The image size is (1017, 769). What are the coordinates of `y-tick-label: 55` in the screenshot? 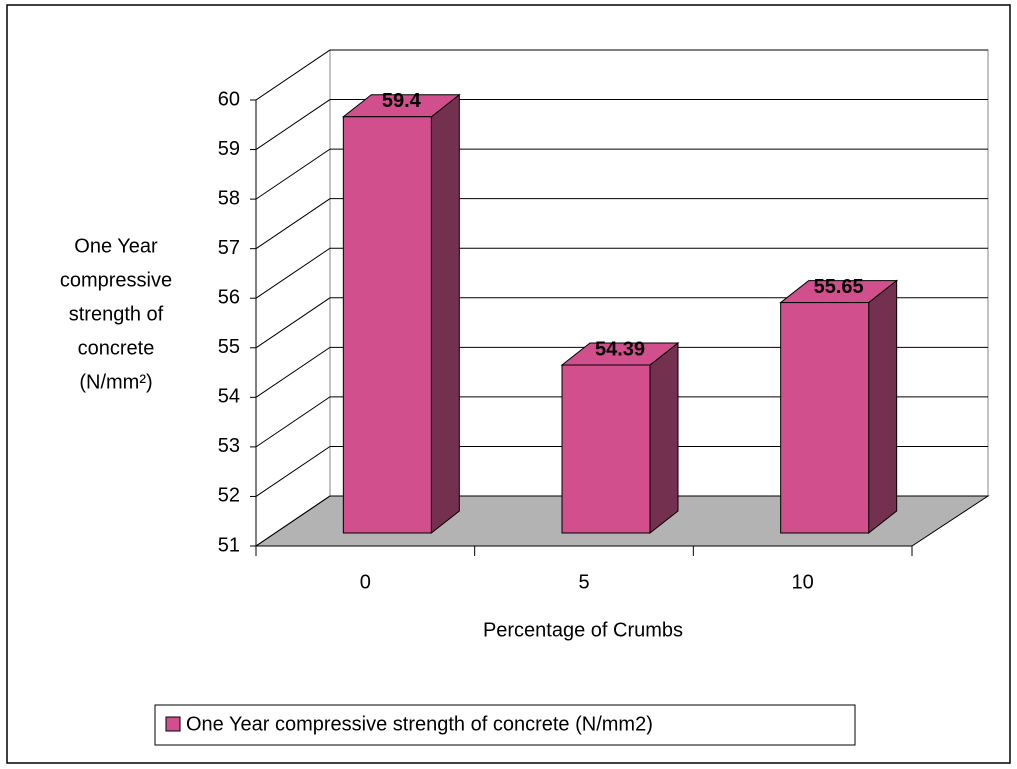 It's located at (229, 347).